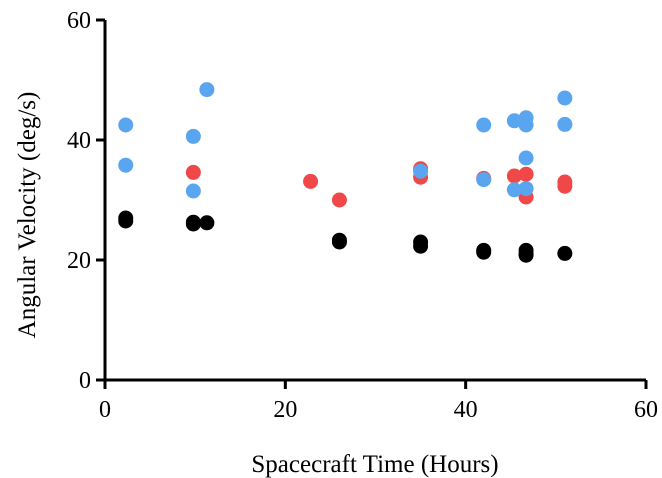  I want to click on x-axis-title: Spacecraft Time (Hours), so click(374, 464).